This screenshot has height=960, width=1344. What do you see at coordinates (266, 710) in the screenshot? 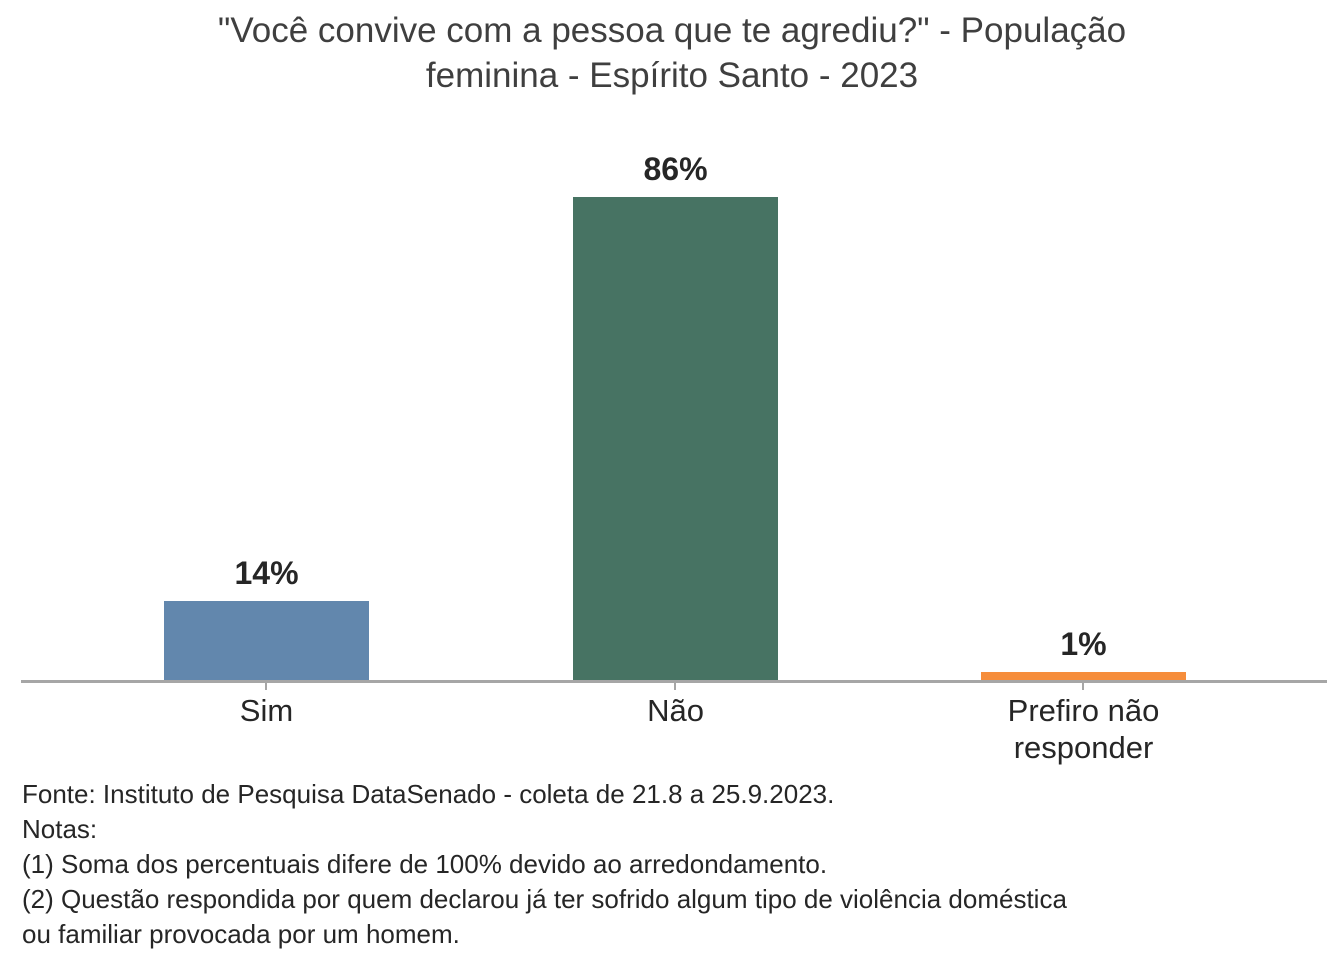
I see `category-label-sim: Sim` at bounding box center [266, 710].